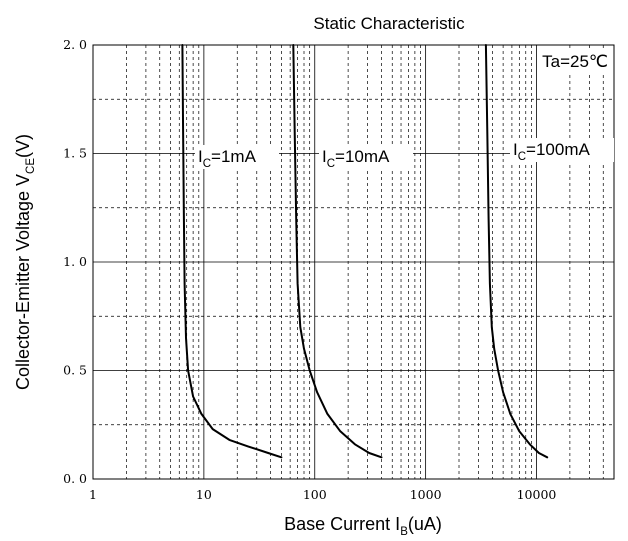 This screenshot has width=628, height=541. Describe the element at coordinates (362, 156) in the screenshot. I see `curve-label-suffix: =10mA` at that location.